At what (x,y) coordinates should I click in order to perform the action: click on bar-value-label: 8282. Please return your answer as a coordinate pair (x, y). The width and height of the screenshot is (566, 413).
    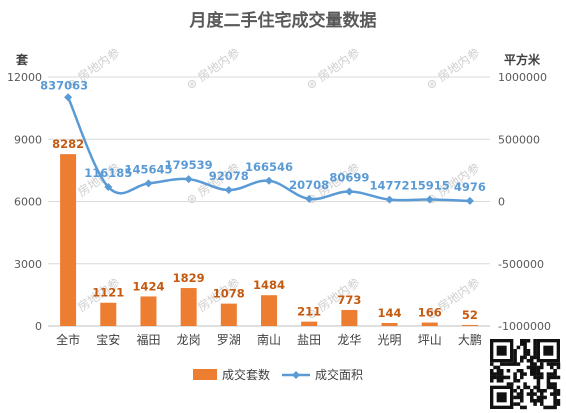
    Looking at the image, I should click on (68, 144).